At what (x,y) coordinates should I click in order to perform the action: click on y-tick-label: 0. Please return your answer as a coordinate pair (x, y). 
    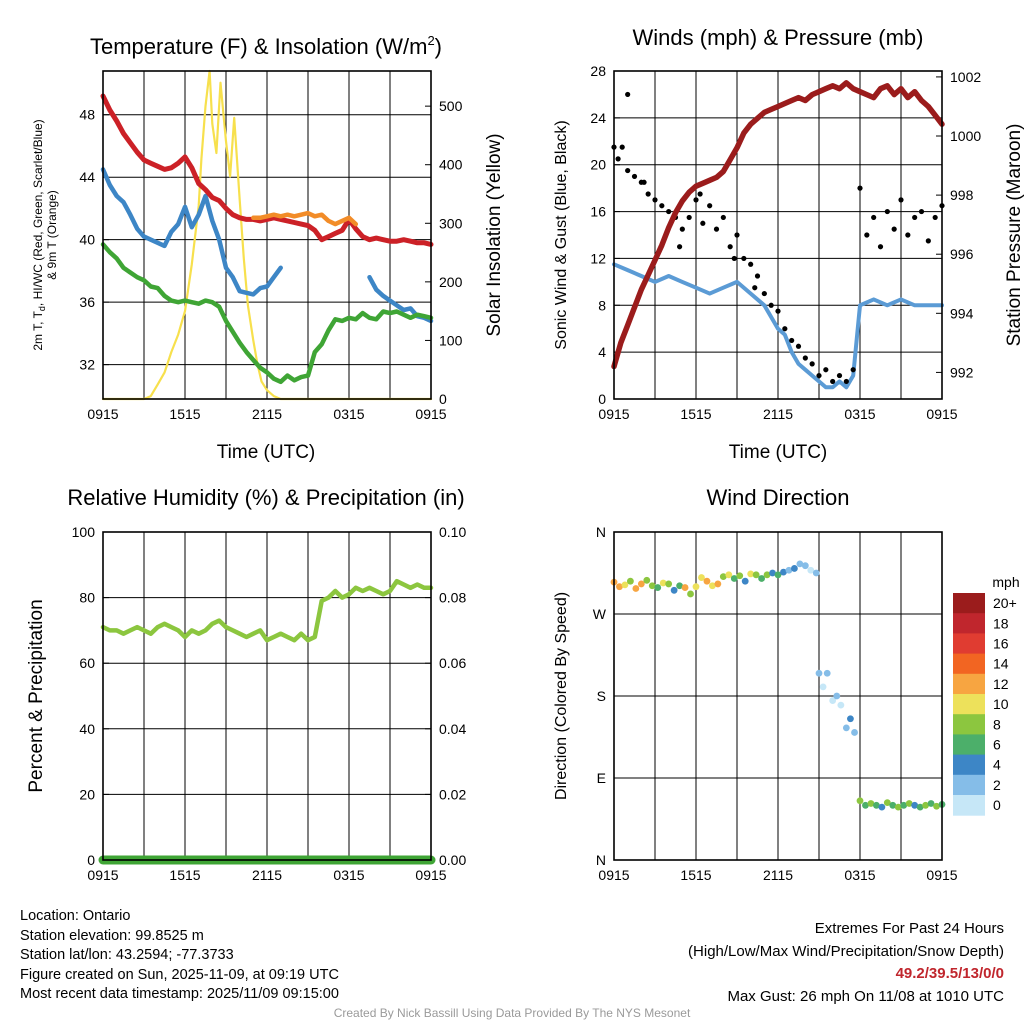
    Looking at the image, I should click on (602, 399).